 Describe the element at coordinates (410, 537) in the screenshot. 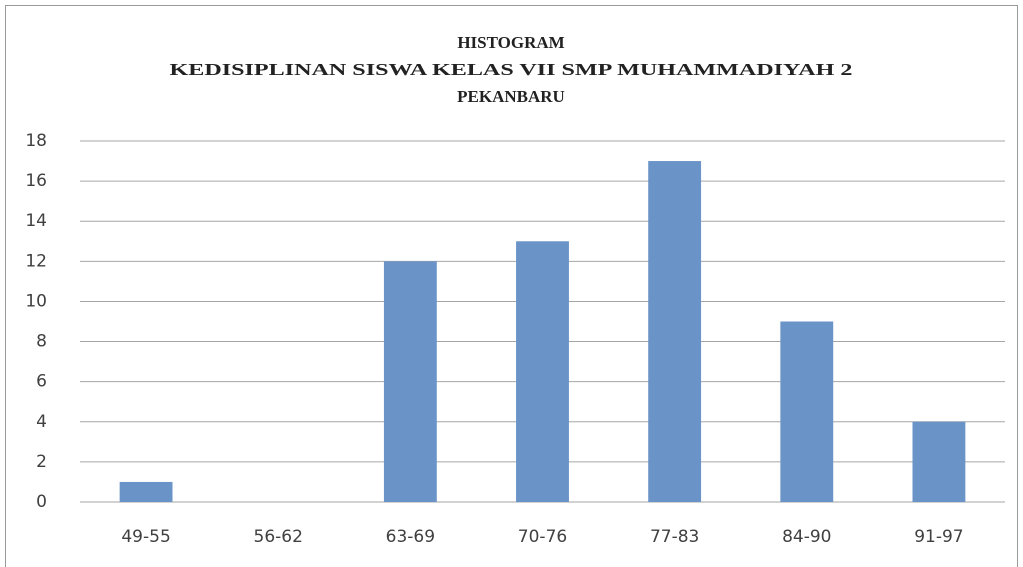

I see `x-tick-label: 63-69` at that location.